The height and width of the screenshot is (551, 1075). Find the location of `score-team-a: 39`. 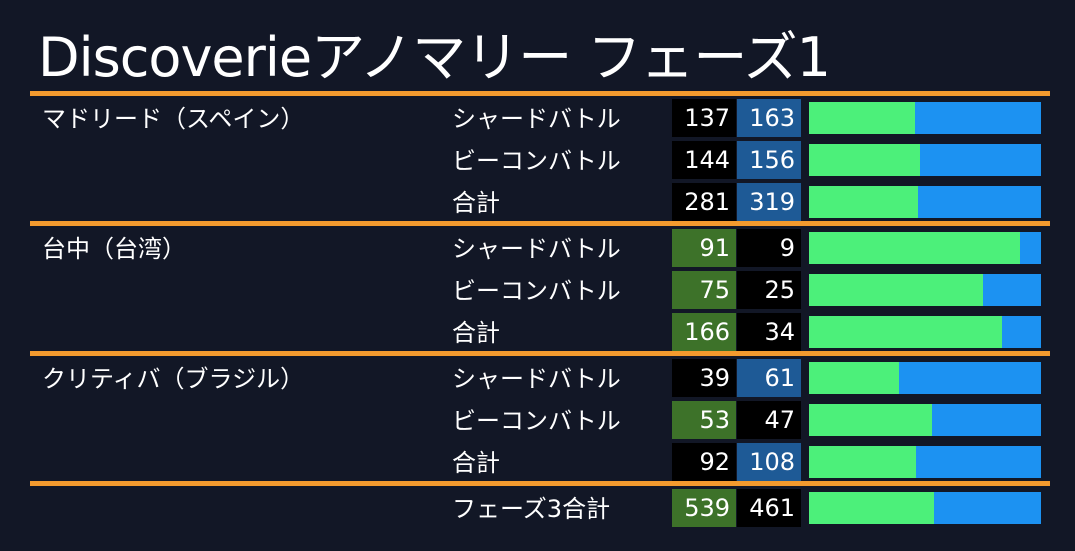

score-team-a: 39 is located at coordinates (704, 378).